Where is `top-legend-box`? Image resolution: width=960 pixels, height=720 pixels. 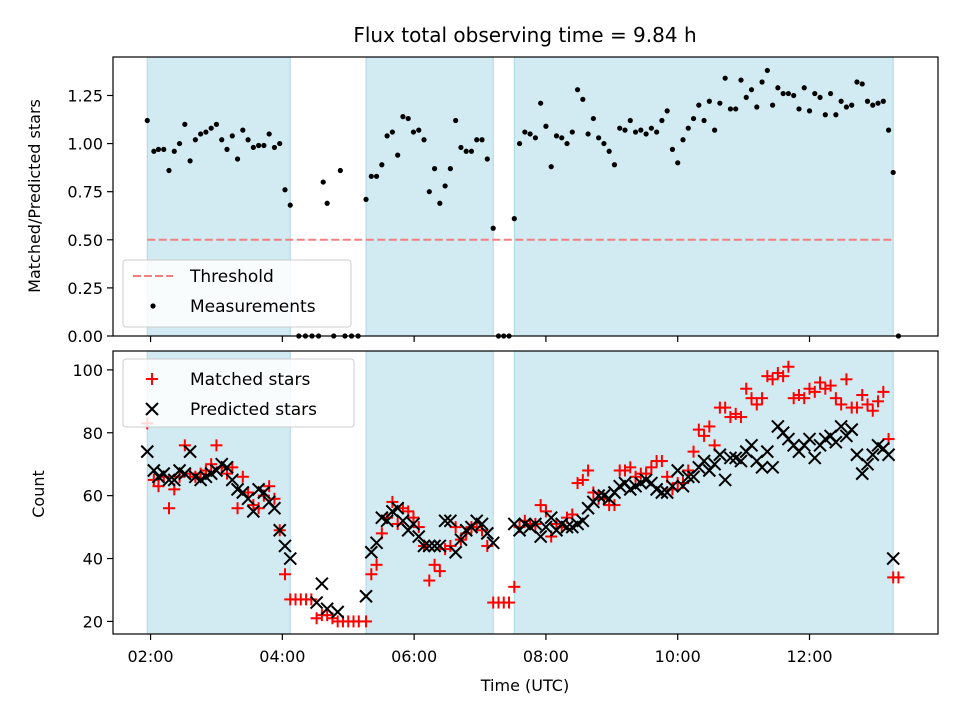
top-legend-box is located at coordinates (237, 293).